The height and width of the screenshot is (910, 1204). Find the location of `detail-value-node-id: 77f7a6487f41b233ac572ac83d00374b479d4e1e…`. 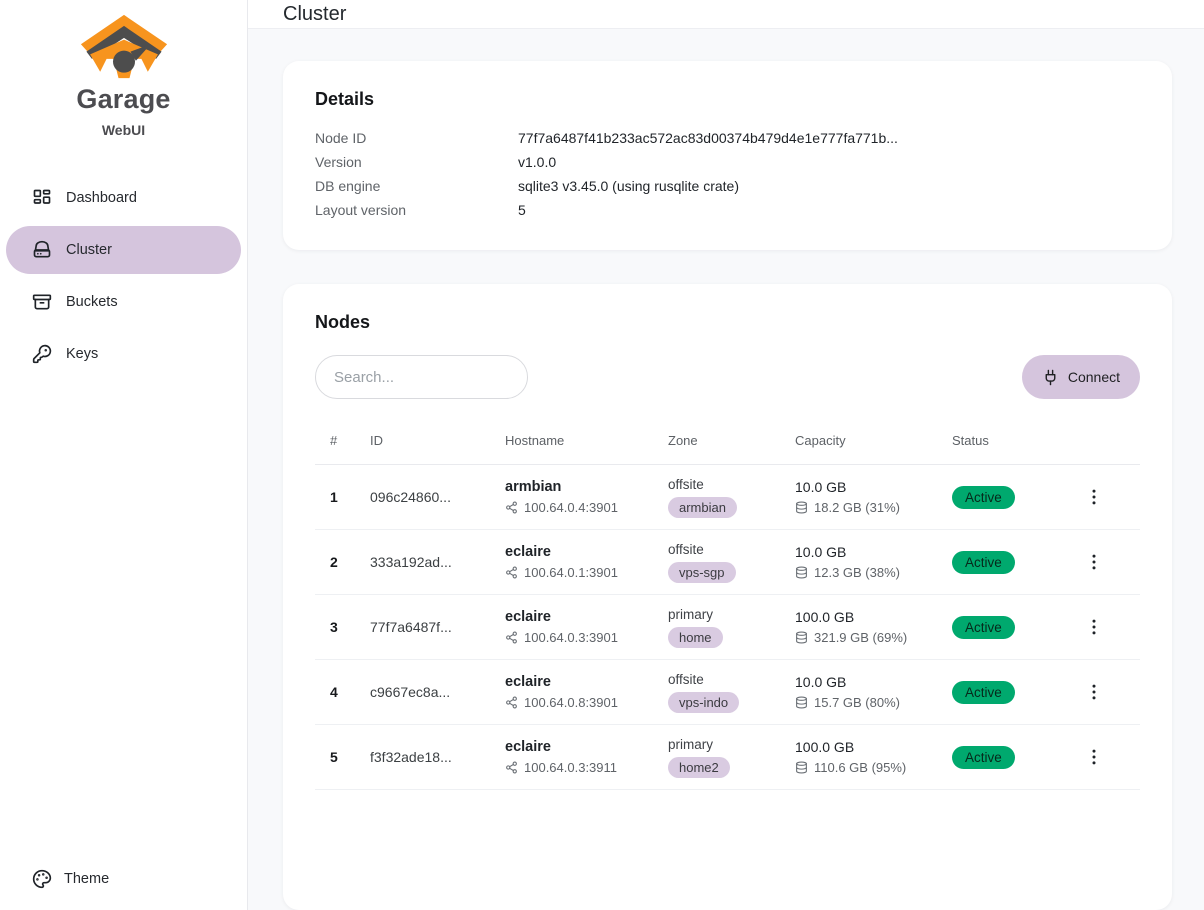

detail-value-node-id: 77f7a6487f41b233ac572ac83d00374b479d4e1e… is located at coordinates (708, 138).